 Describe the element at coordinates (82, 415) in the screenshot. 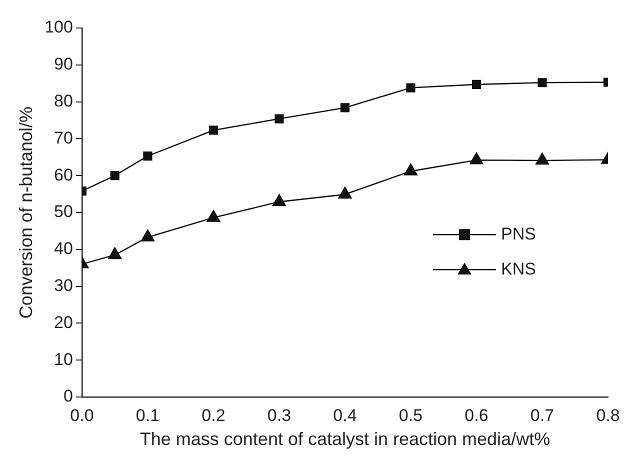

I see `x-tick-label: 0.0` at that location.